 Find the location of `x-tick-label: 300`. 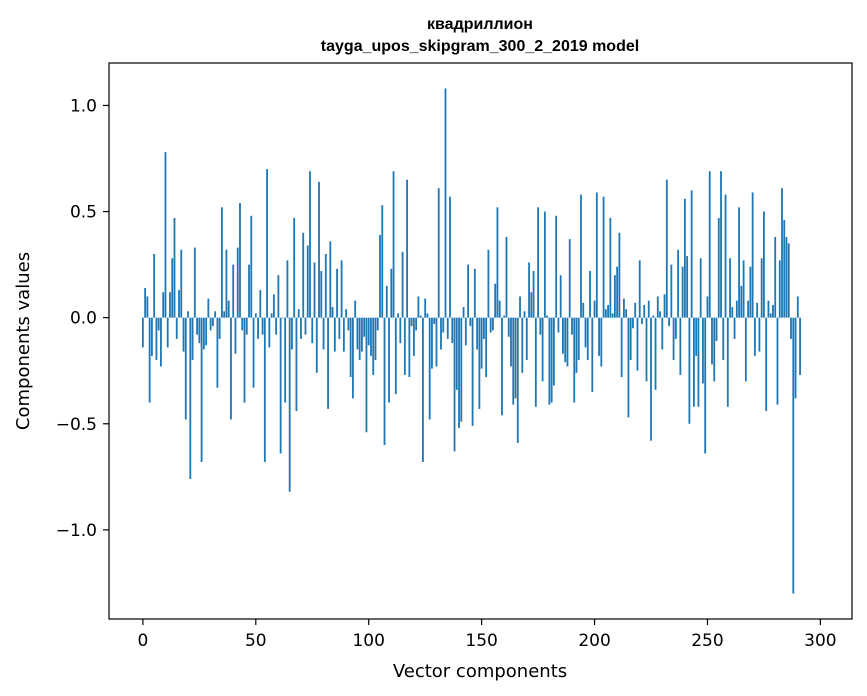

x-tick-label: 300 is located at coordinates (820, 641).